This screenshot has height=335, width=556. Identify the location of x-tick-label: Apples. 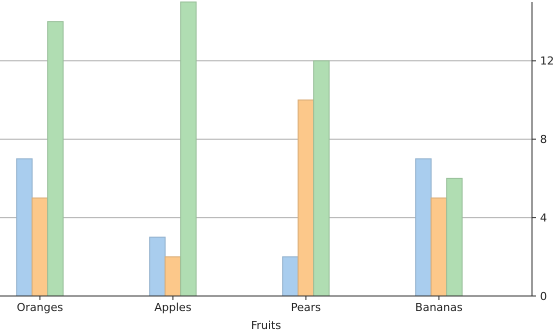
(173, 307).